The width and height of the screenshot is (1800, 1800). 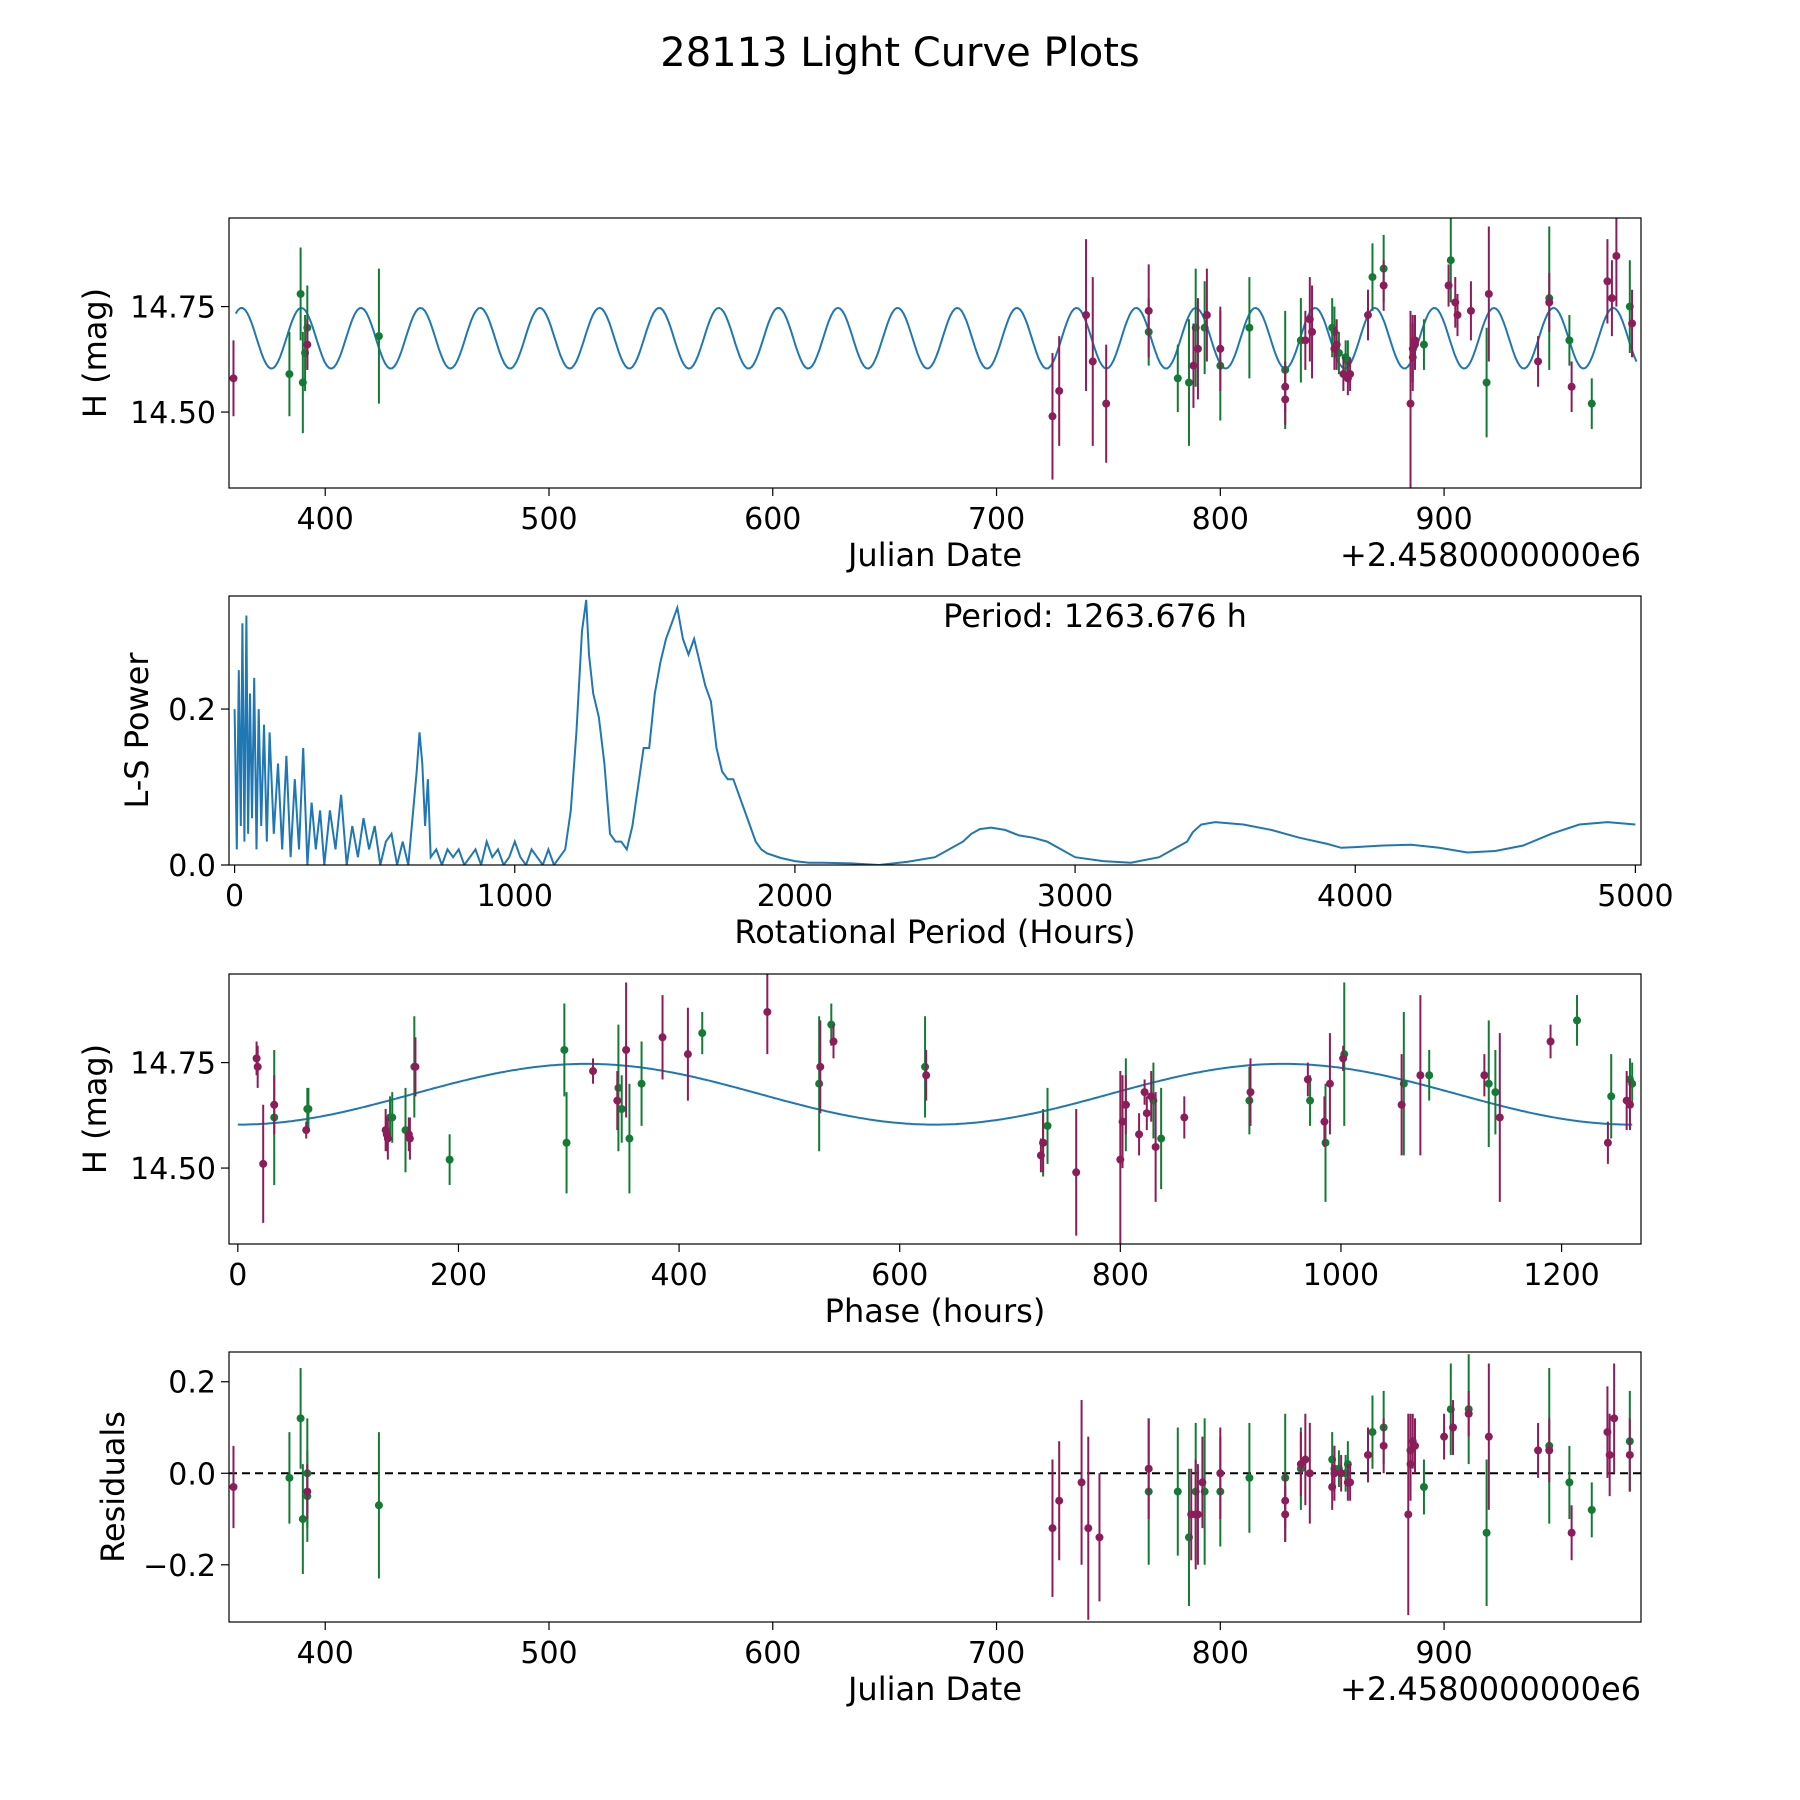 What do you see at coordinates (1075, 896) in the screenshot?
I see `x-tick-label: 3000` at bounding box center [1075, 896].